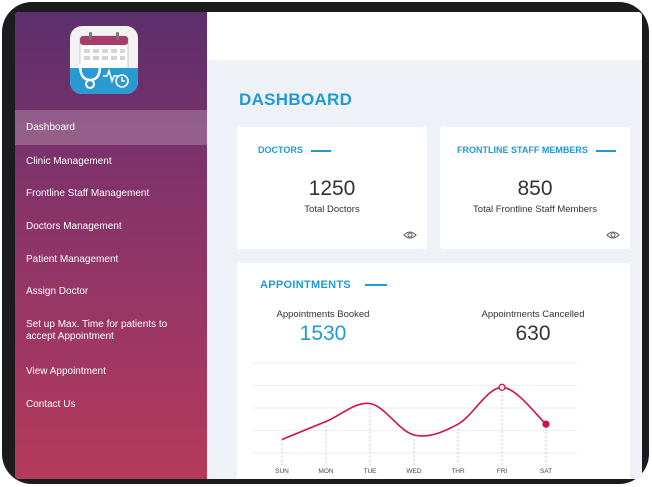 The height and width of the screenshot is (487, 652). What do you see at coordinates (111, 127) in the screenshot?
I see `sidebar-item-dashboard: Dashboard` at bounding box center [111, 127].